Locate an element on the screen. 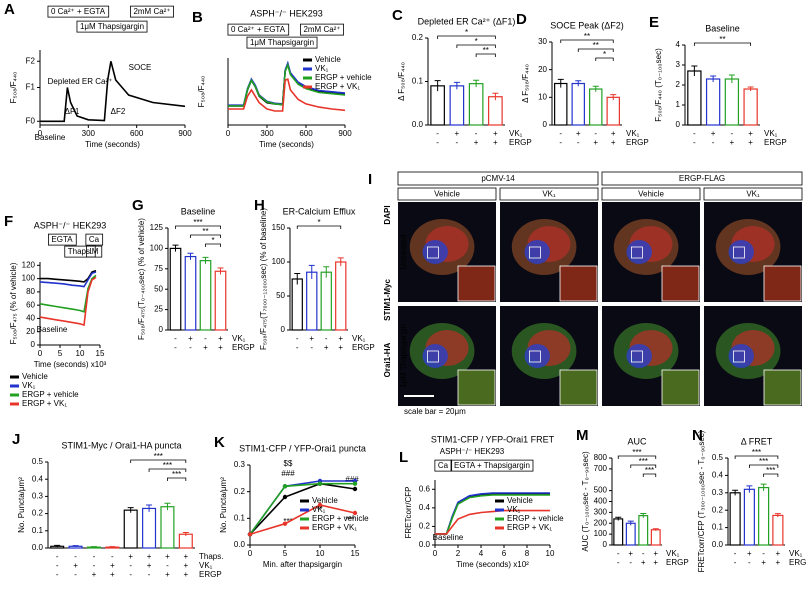 Image resolution: width=807 pixels, height=603 pixels. y-tick-label: 200 is located at coordinates (601, 522).